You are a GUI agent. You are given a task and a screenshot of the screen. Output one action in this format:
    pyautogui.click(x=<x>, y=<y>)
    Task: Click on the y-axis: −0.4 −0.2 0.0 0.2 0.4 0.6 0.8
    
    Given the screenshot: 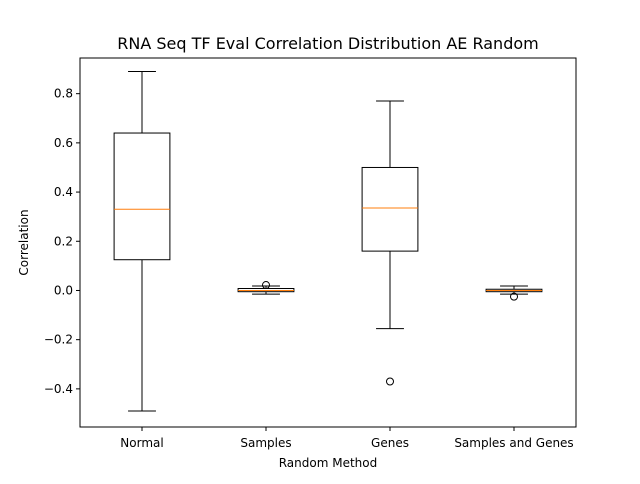 What is the action you would take?
    pyautogui.click(x=62, y=241)
    